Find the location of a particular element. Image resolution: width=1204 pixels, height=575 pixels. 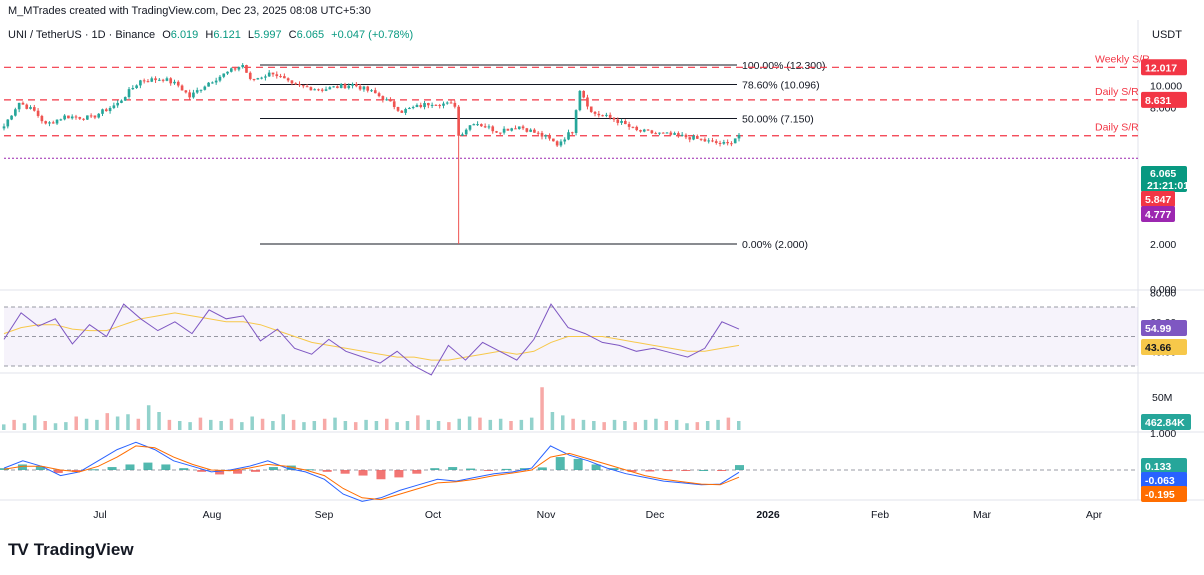

rsi-ma-tag-bg is located at coordinates (1164, 347).